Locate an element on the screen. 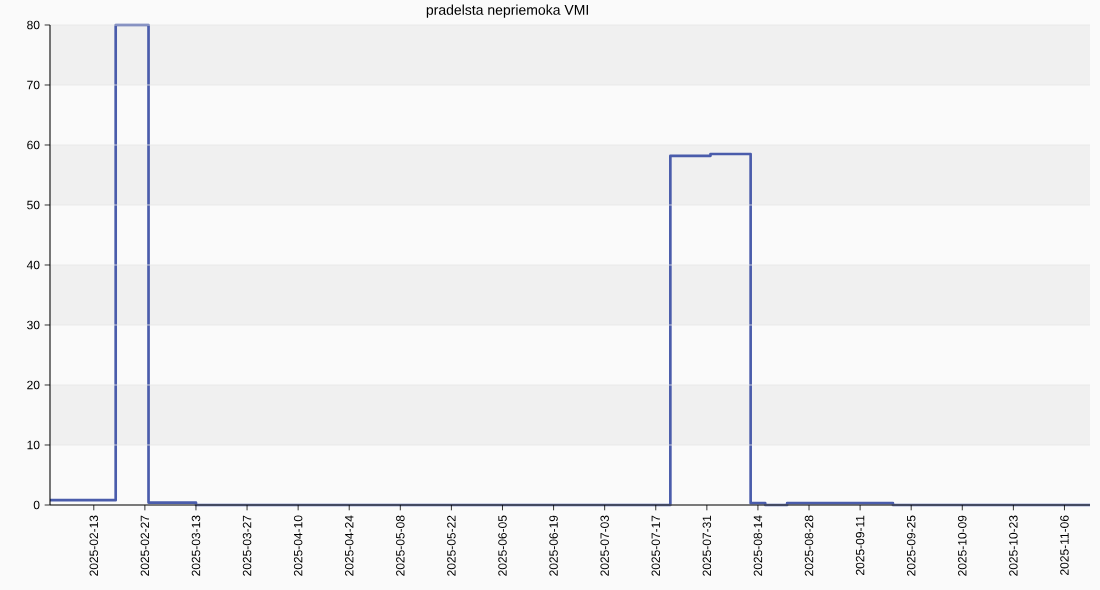  y-tick-label: 30 is located at coordinates (33, 325).